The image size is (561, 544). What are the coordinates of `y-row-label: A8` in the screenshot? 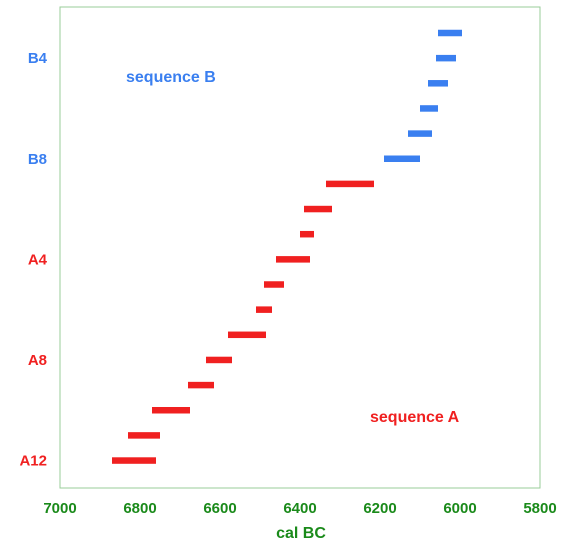 It's located at (37, 360).